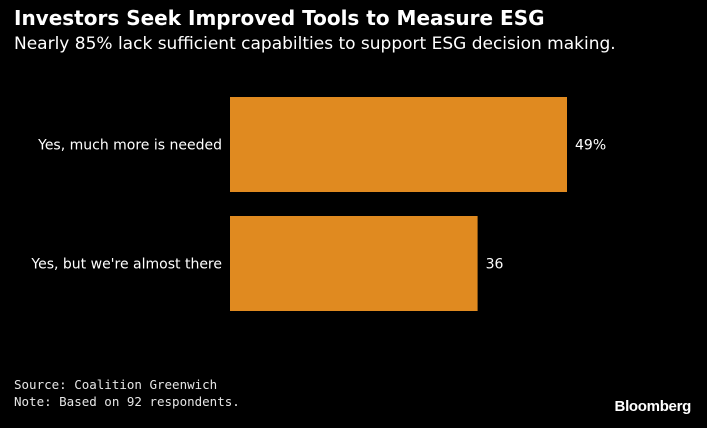  What do you see at coordinates (127, 401) in the screenshot?
I see `respondents-note: Note: Based on 92 respondents.` at bounding box center [127, 401].